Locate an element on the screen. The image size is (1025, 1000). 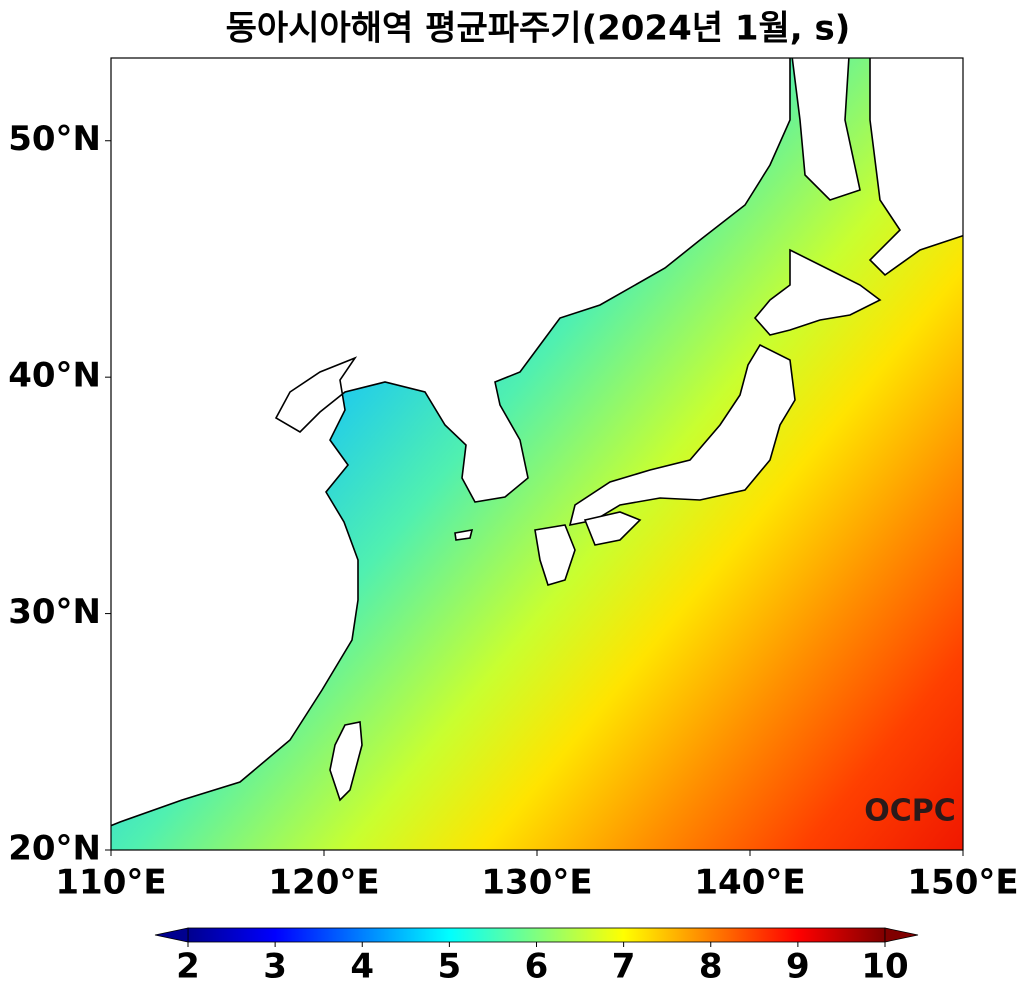
x-tick-label: 110°E is located at coordinates (110, 883).